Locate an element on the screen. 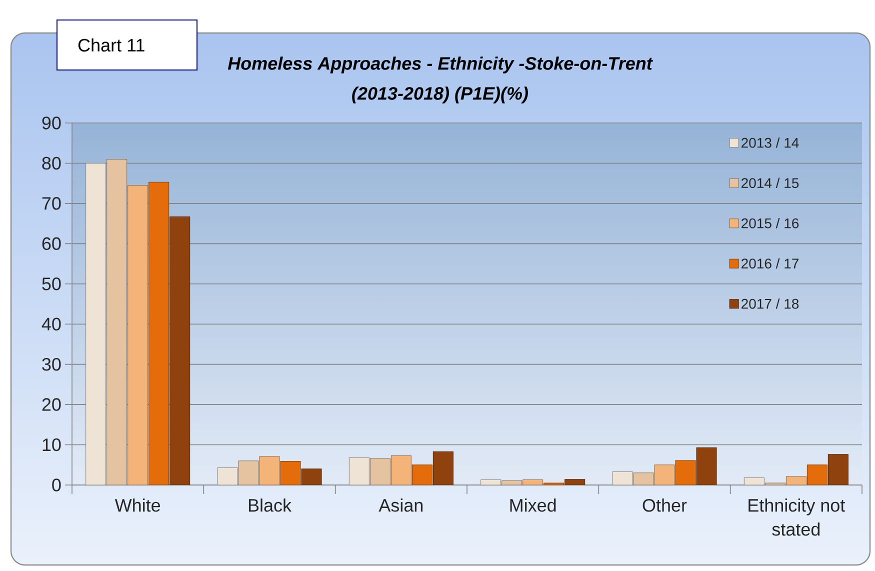 This screenshot has width=875, height=571. legend-label: 2017 / 18 is located at coordinates (770, 303).